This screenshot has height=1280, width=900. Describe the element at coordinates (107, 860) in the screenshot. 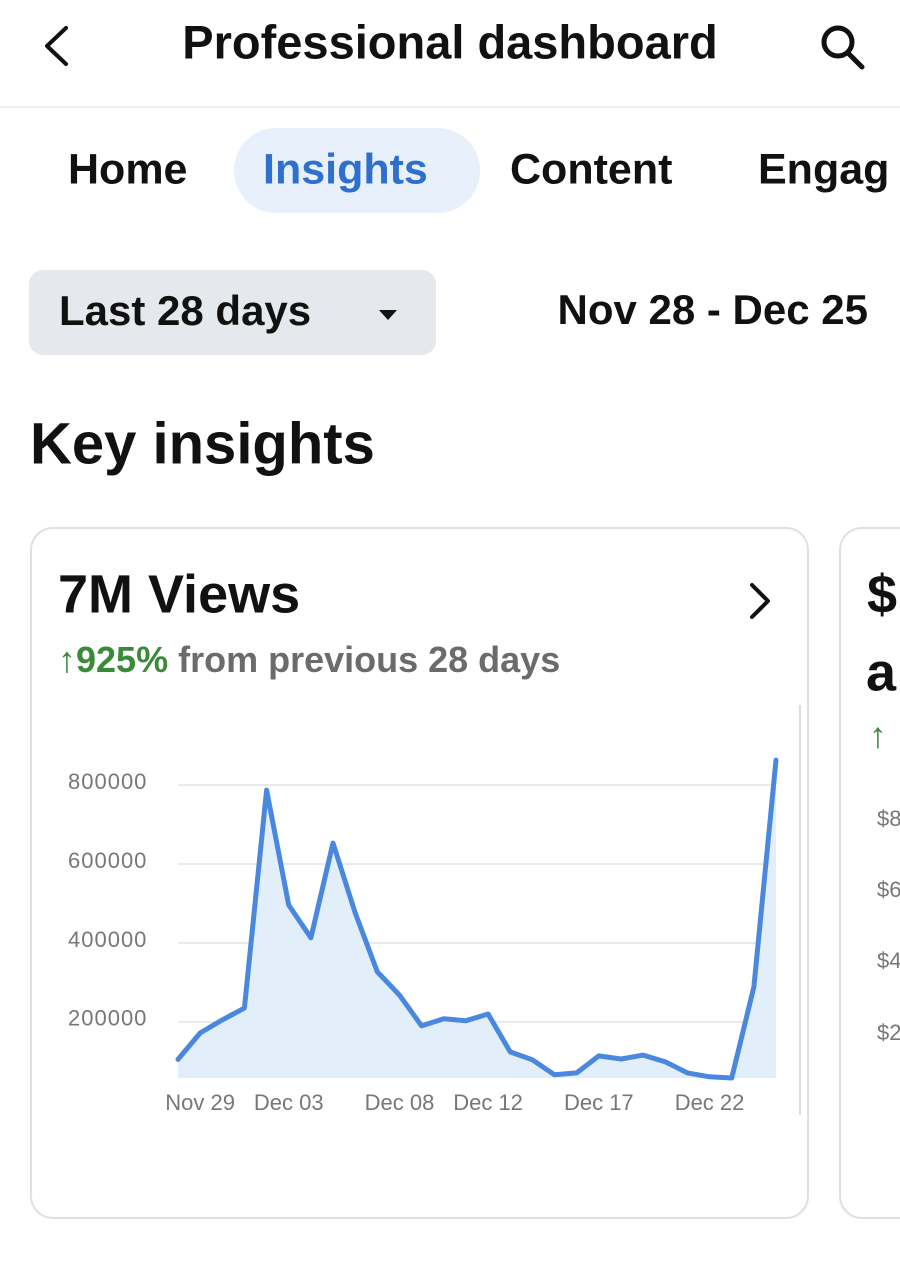

I see `y-tick-label: 600000` at that location.